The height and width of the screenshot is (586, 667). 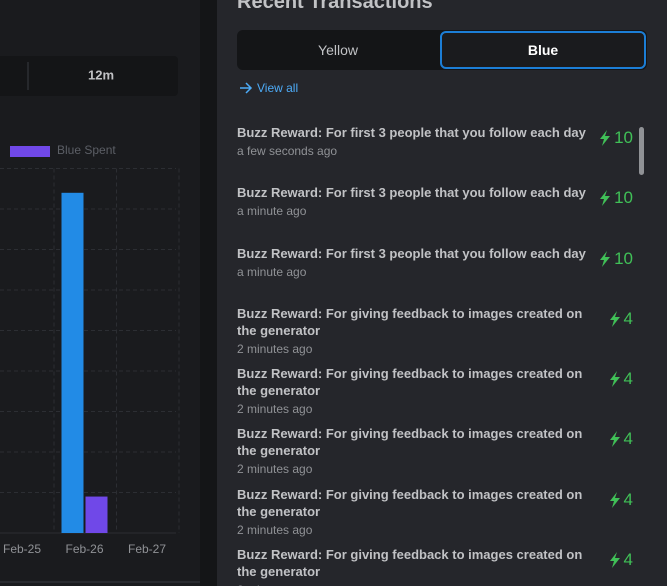 What do you see at coordinates (246, 88) in the screenshot?
I see `arrow-icon` at bounding box center [246, 88].